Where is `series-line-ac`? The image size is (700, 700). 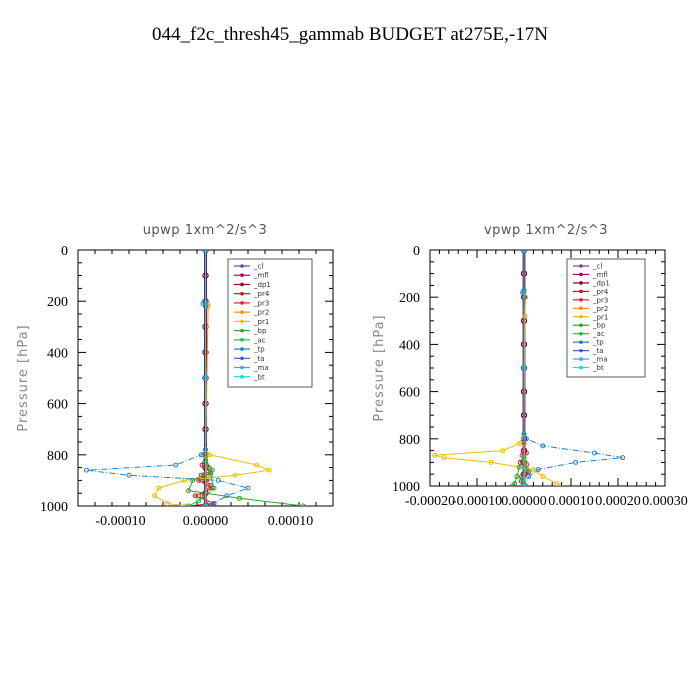
series-line-ac is located at coordinates (201, 482).